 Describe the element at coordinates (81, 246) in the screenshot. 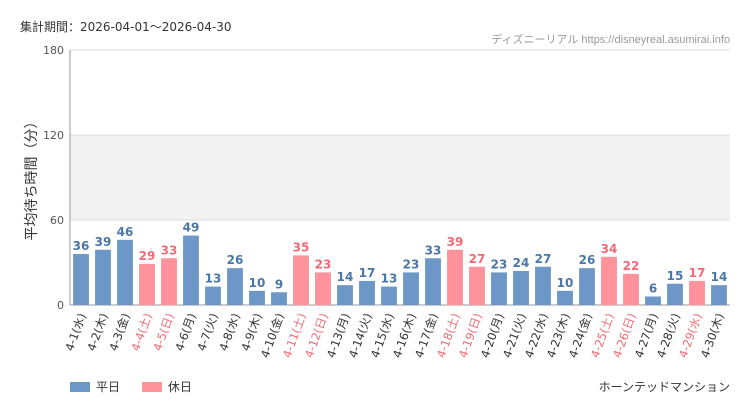

I see `bar-value-label: 36` at that location.